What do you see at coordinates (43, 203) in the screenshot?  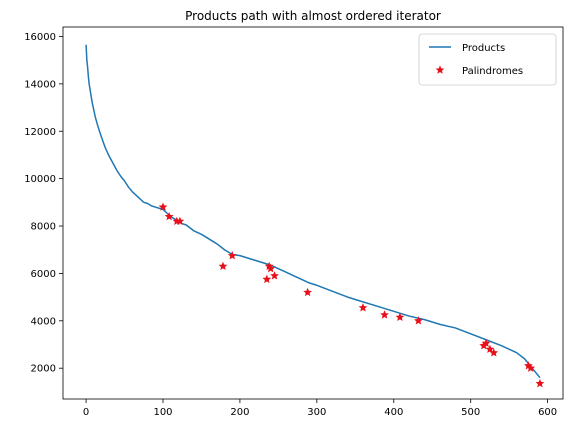 I see `y-axis: 2000 4000 6000 8000 10000 12000 14000 16000` at bounding box center [43, 203].